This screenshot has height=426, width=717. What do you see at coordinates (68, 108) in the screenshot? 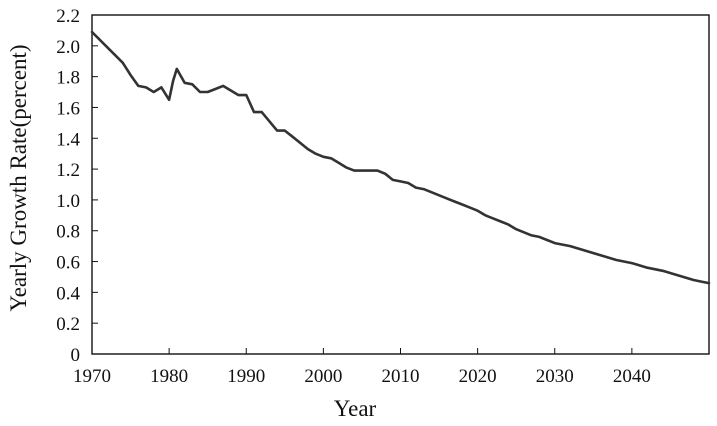
I see `y-tick-label: 1.6` at bounding box center [68, 108].